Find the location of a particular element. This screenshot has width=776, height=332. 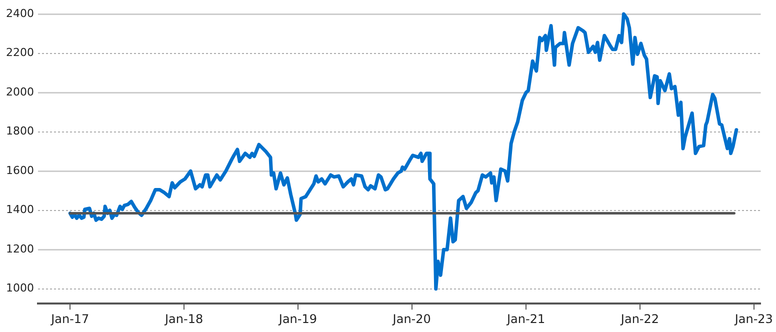

y-tick-label: 2400 is located at coordinates (20, 13).